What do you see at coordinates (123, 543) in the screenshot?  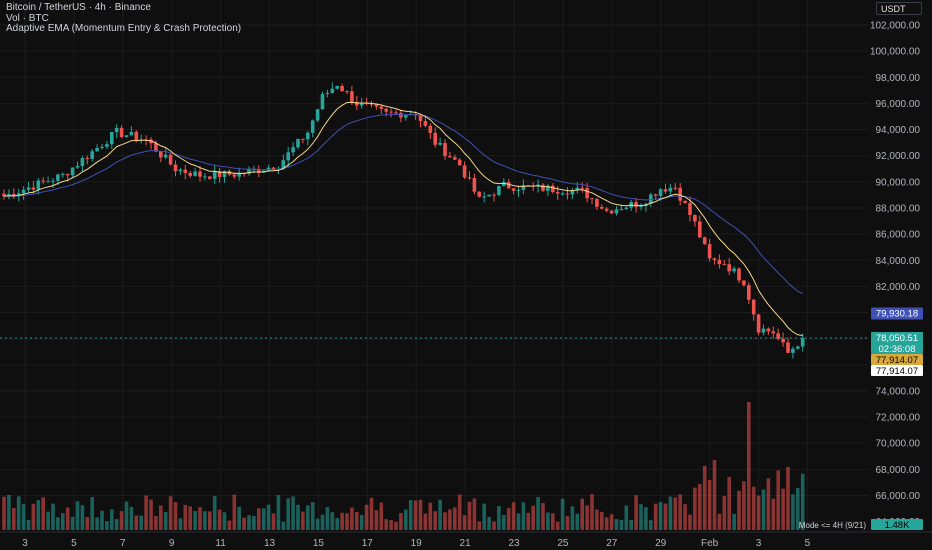 I see `x-tick-label: 7` at bounding box center [123, 543].